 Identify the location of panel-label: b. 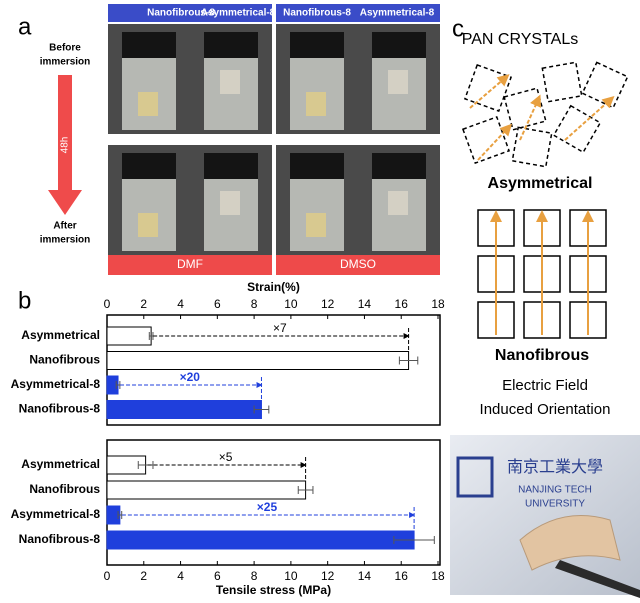
(24, 300).